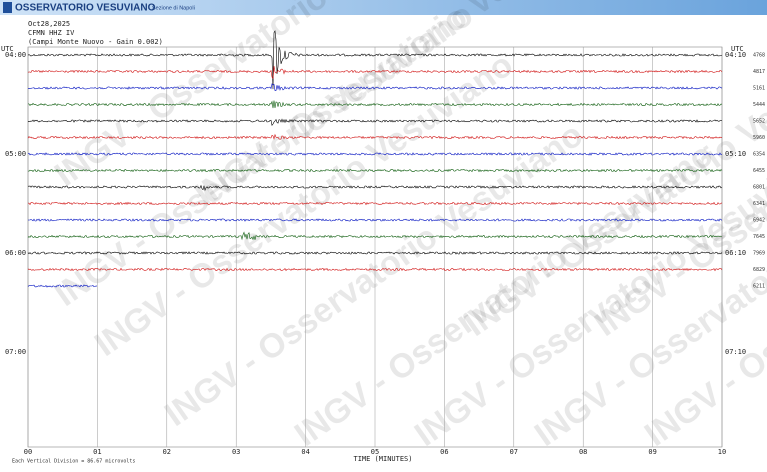  Describe the element at coordinates (759, 287) in the screenshot. I see `trace-label: 6211` at that location.